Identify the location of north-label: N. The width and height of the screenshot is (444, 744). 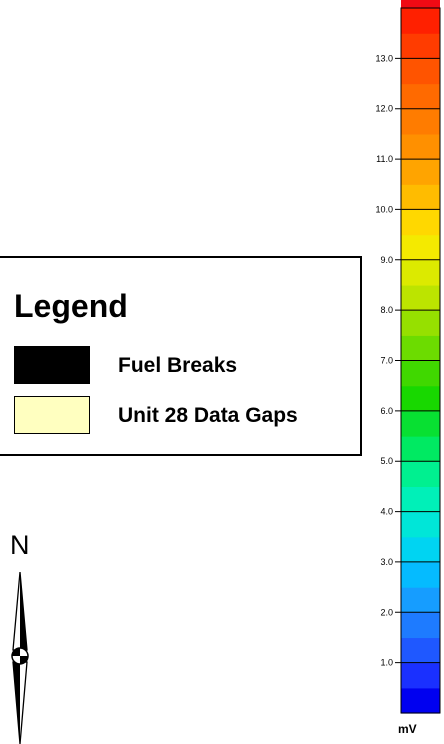
(20, 545).